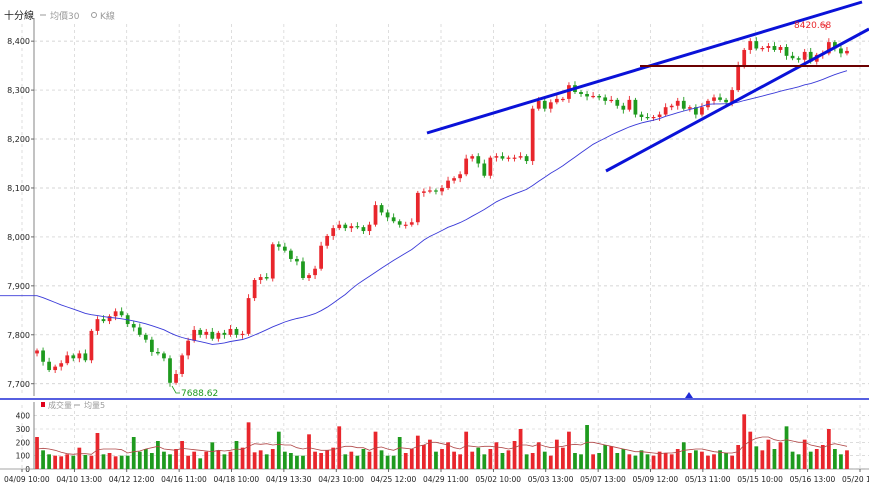 This screenshot has height=489, width=869. What do you see at coordinates (813, 479) in the screenshot?
I see `x-tick-label: 05/16 13:00` at bounding box center [813, 479].